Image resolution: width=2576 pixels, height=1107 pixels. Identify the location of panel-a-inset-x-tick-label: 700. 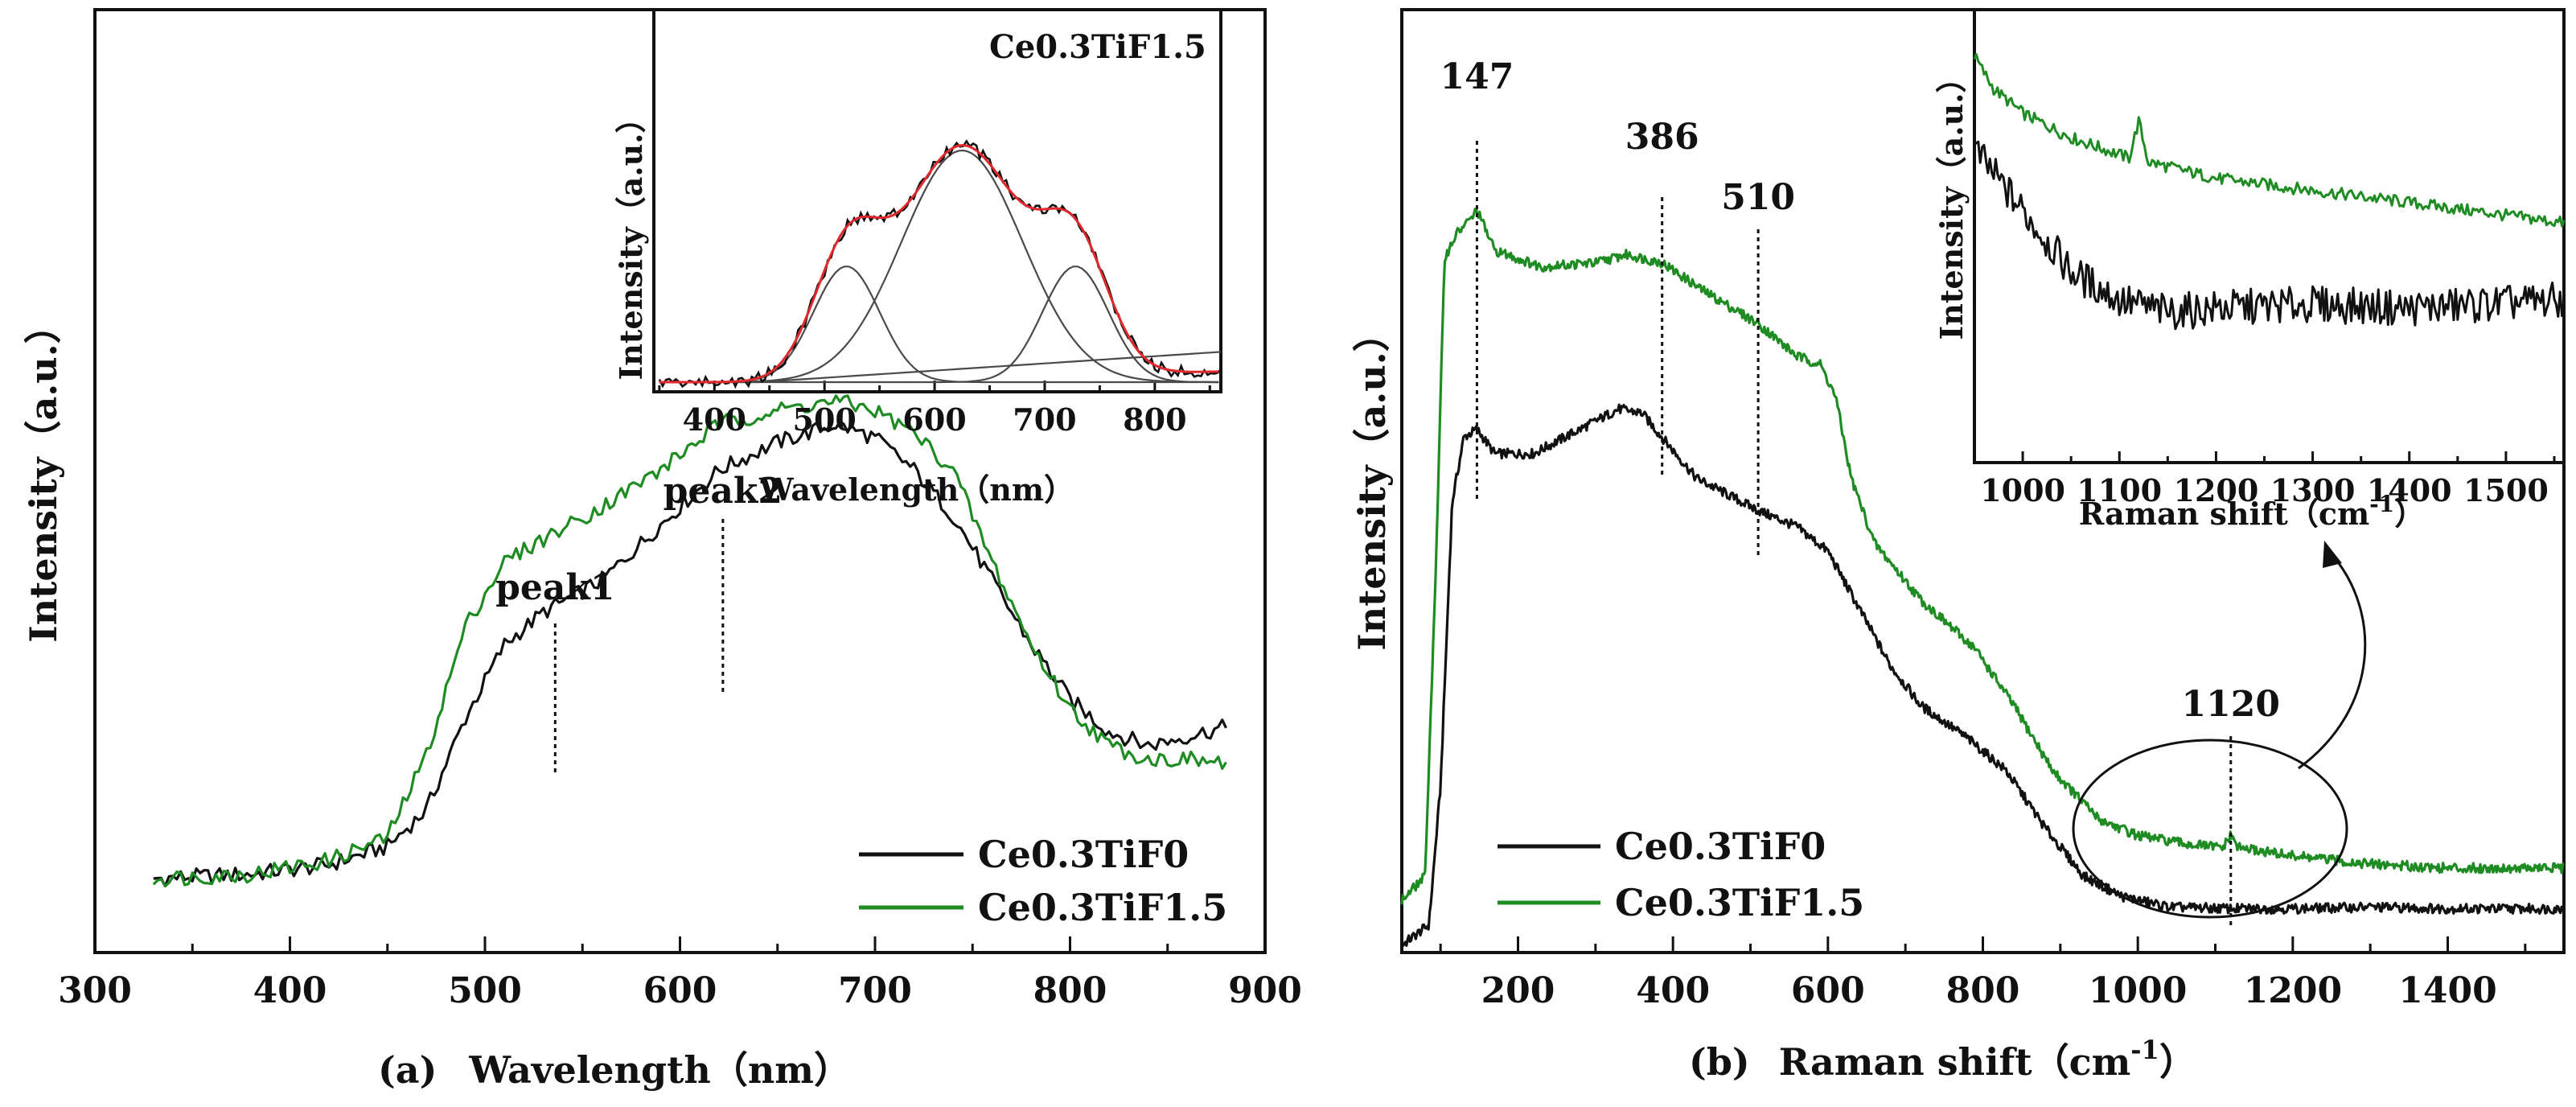
(1044, 419).